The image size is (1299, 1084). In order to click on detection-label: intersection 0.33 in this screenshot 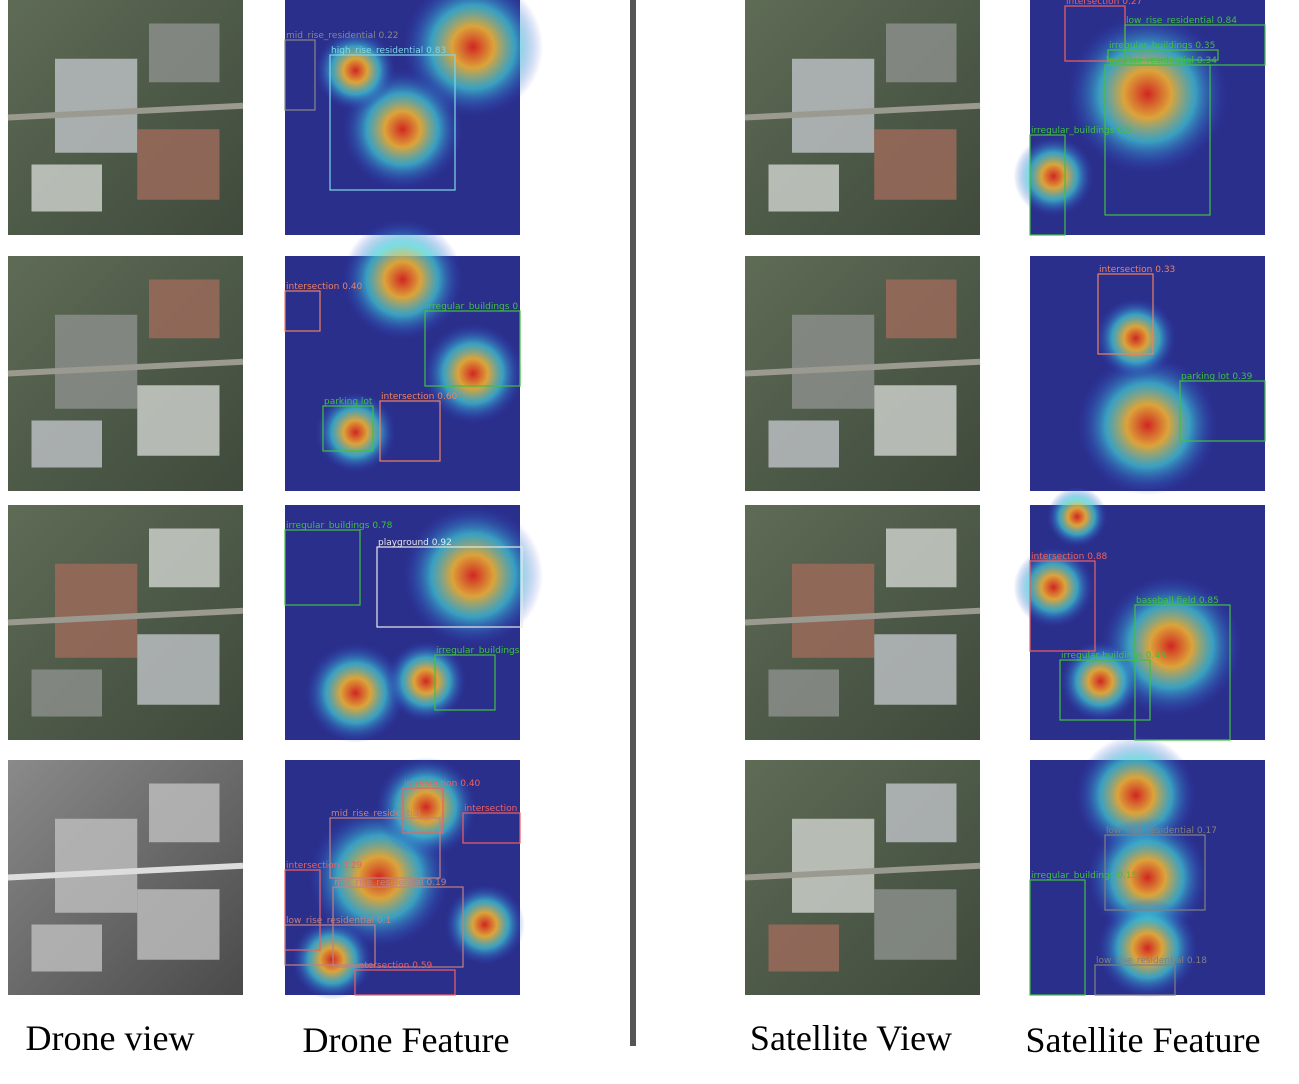, I will do `click(1137, 270)`.